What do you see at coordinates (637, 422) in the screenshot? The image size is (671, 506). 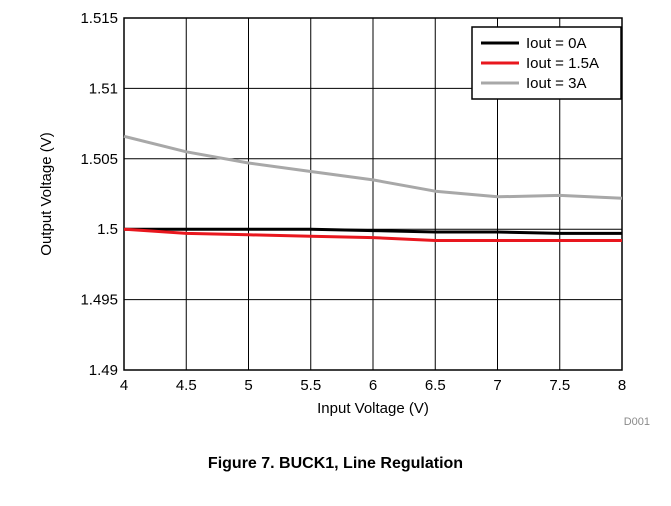 I see `figure-code: D001` at bounding box center [637, 422].